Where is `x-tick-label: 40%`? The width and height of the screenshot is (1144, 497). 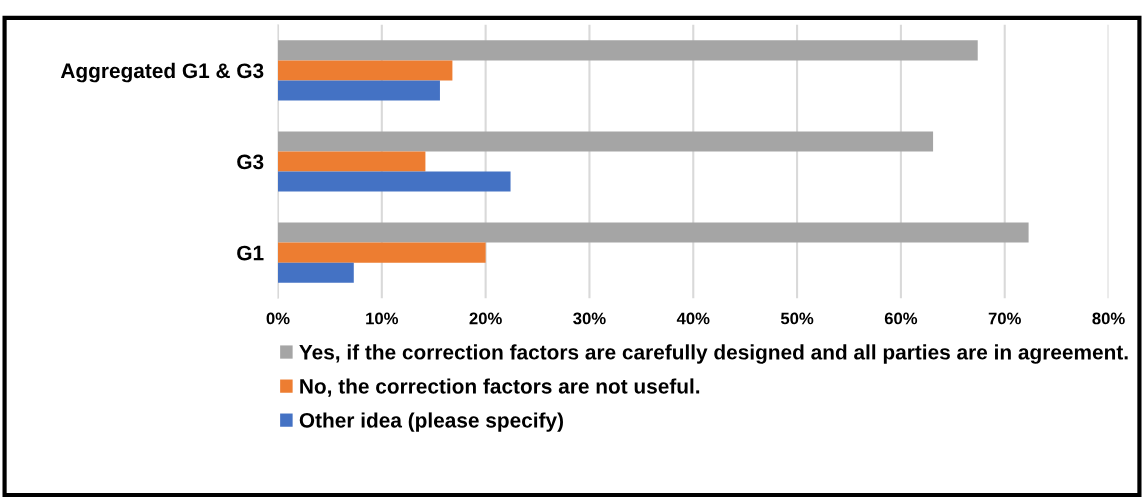
x-tick-label: 40% is located at coordinates (693, 318).